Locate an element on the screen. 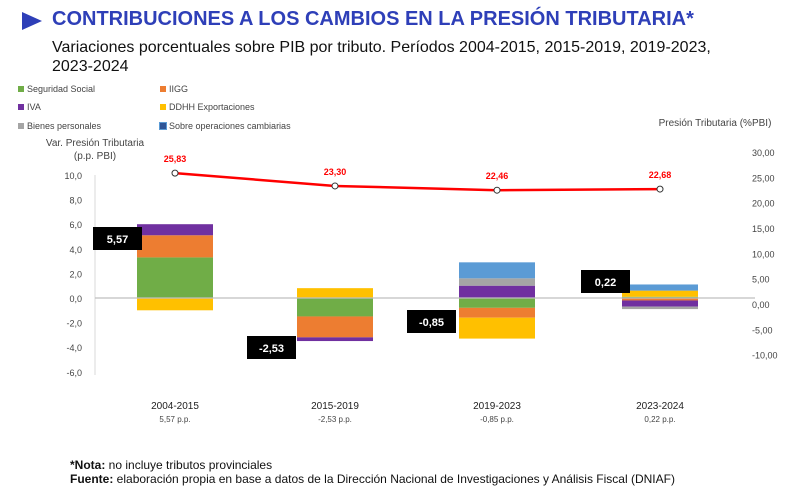  legend-item: IVA is located at coordinates (29, 107).